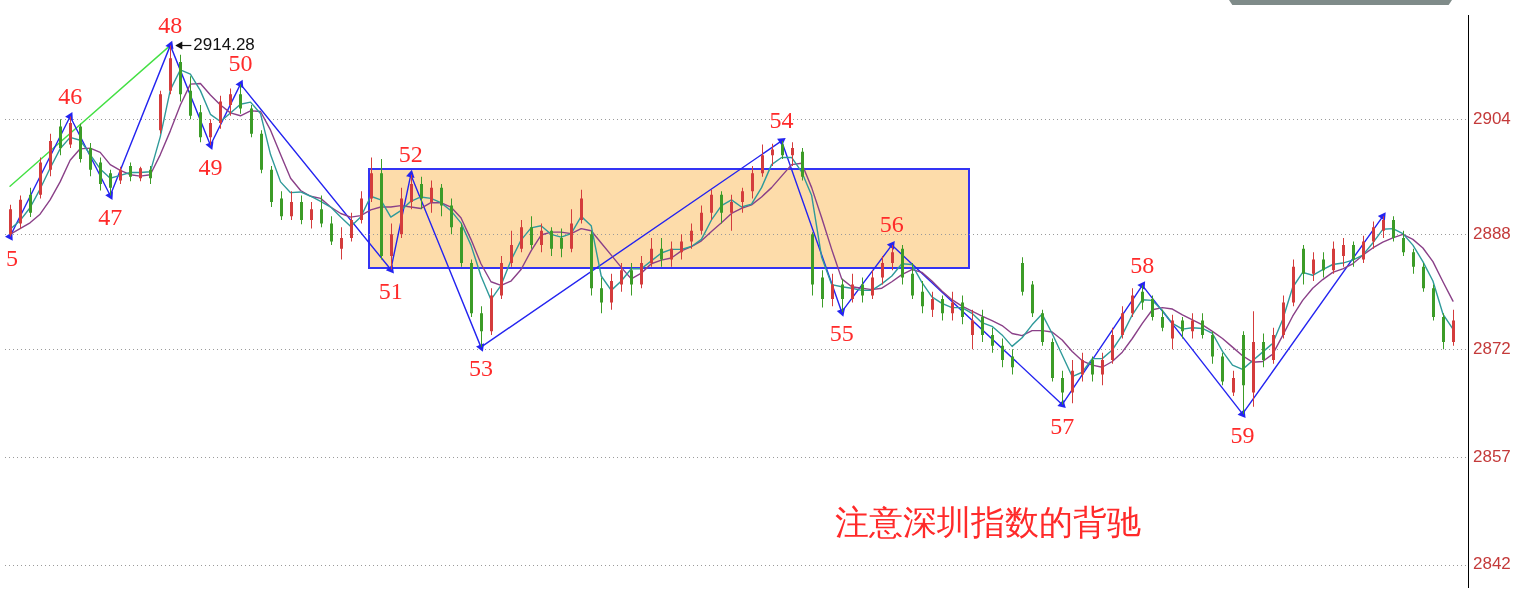 This screenshot has height=603, width=1534. I want to click on annotation: 48, so click(170, 24).